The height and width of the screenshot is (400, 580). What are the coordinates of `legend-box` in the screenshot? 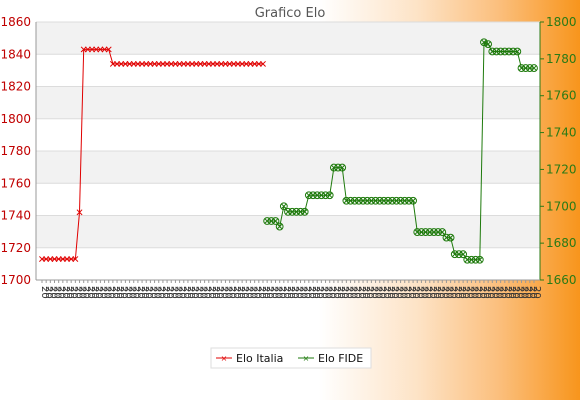 It's located at (291, 358).